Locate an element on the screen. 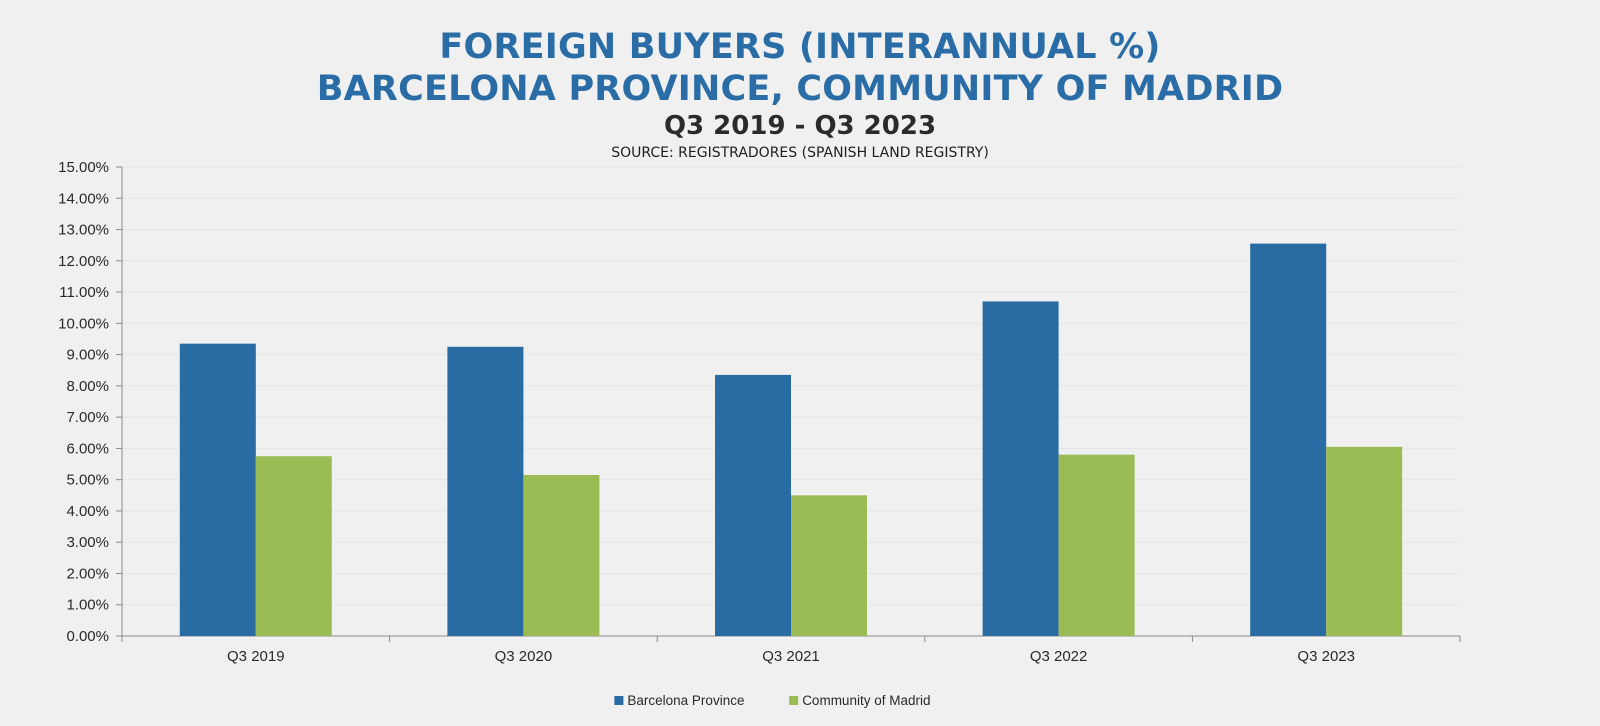 The image size is (1600, 726). y-tick-label: 2.00% is located at coordinates (87, 573).